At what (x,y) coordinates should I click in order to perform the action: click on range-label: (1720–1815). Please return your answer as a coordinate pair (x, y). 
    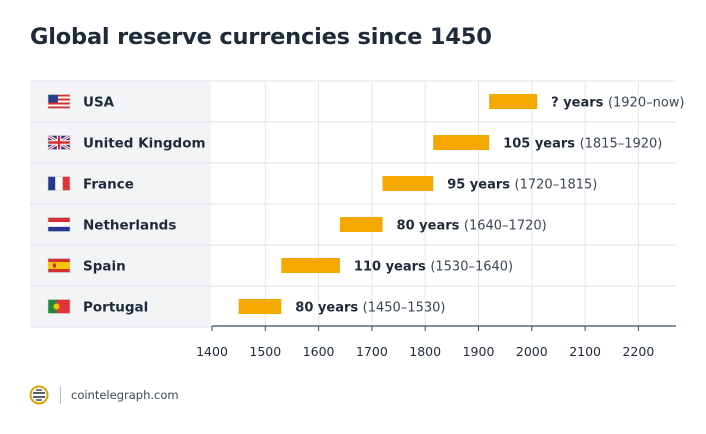
    Looking at the image, I should click on (556, 185).